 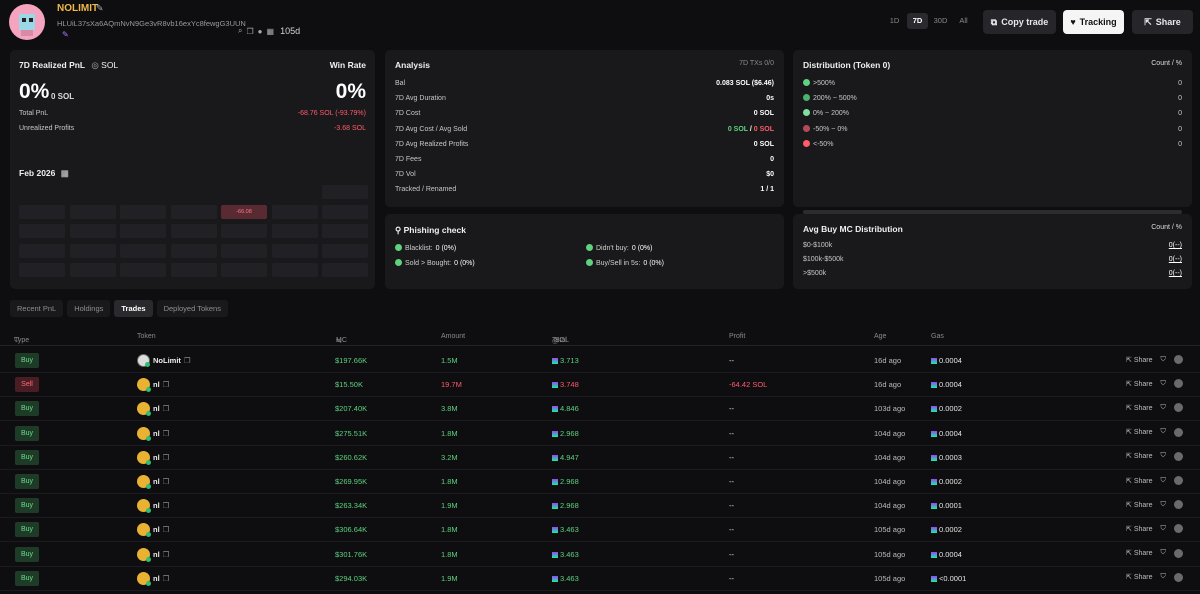 I want to click on tab-trades: Trades, so click(x=133, y=308).